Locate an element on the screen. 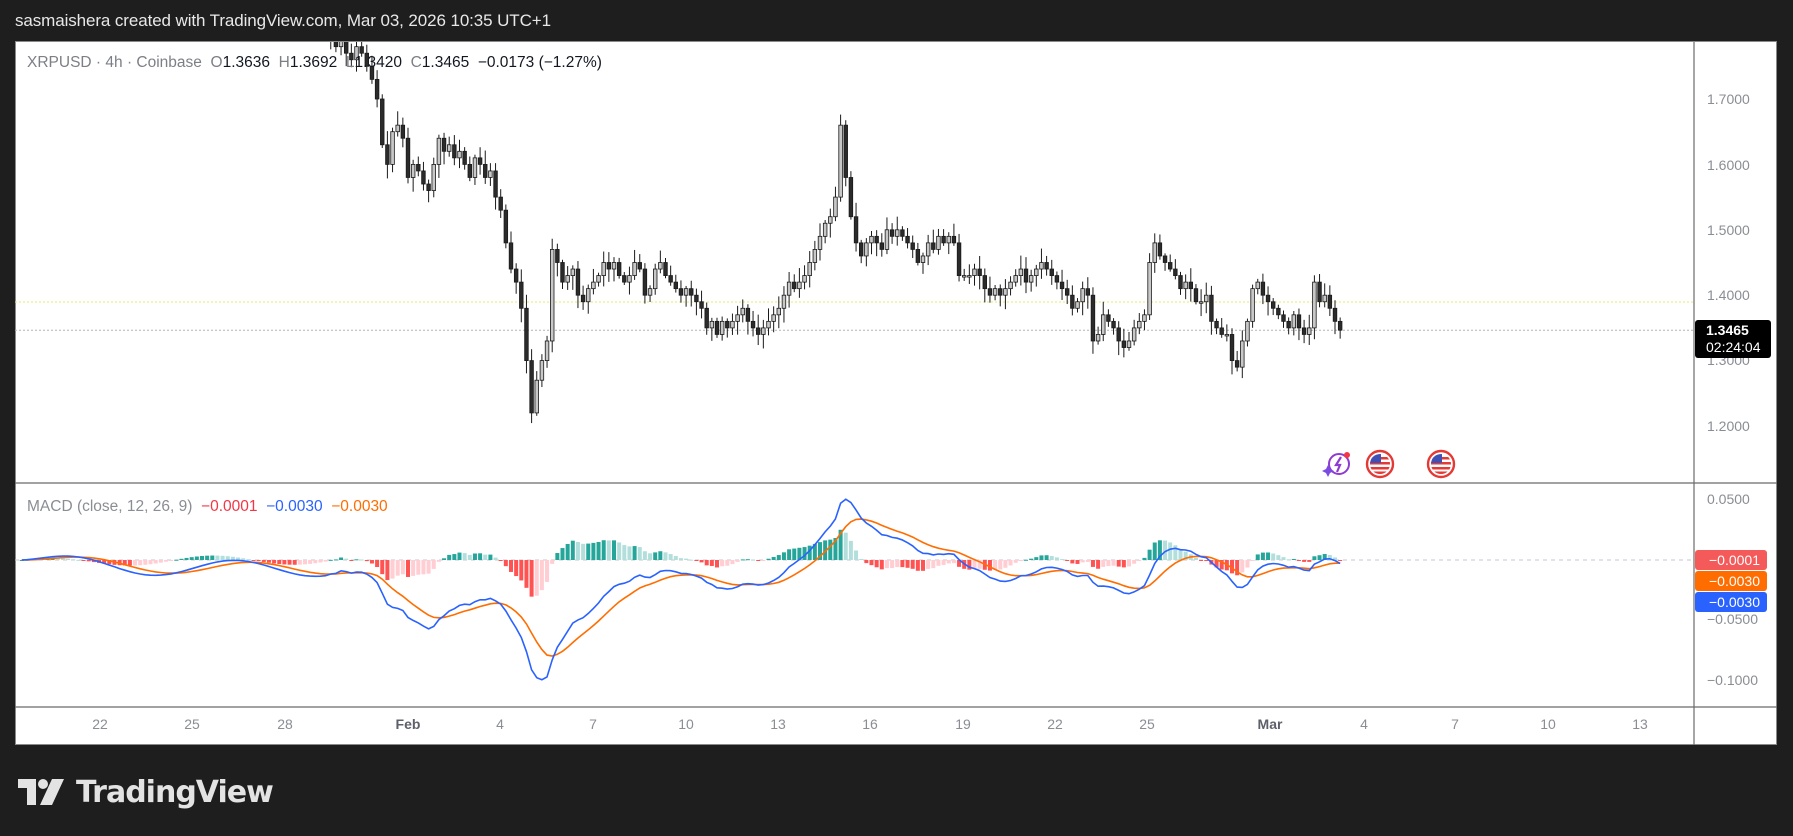 The height and width of the screenshot is (836, 1793). brand-name: TradingView is located at coordinates (175, 792).